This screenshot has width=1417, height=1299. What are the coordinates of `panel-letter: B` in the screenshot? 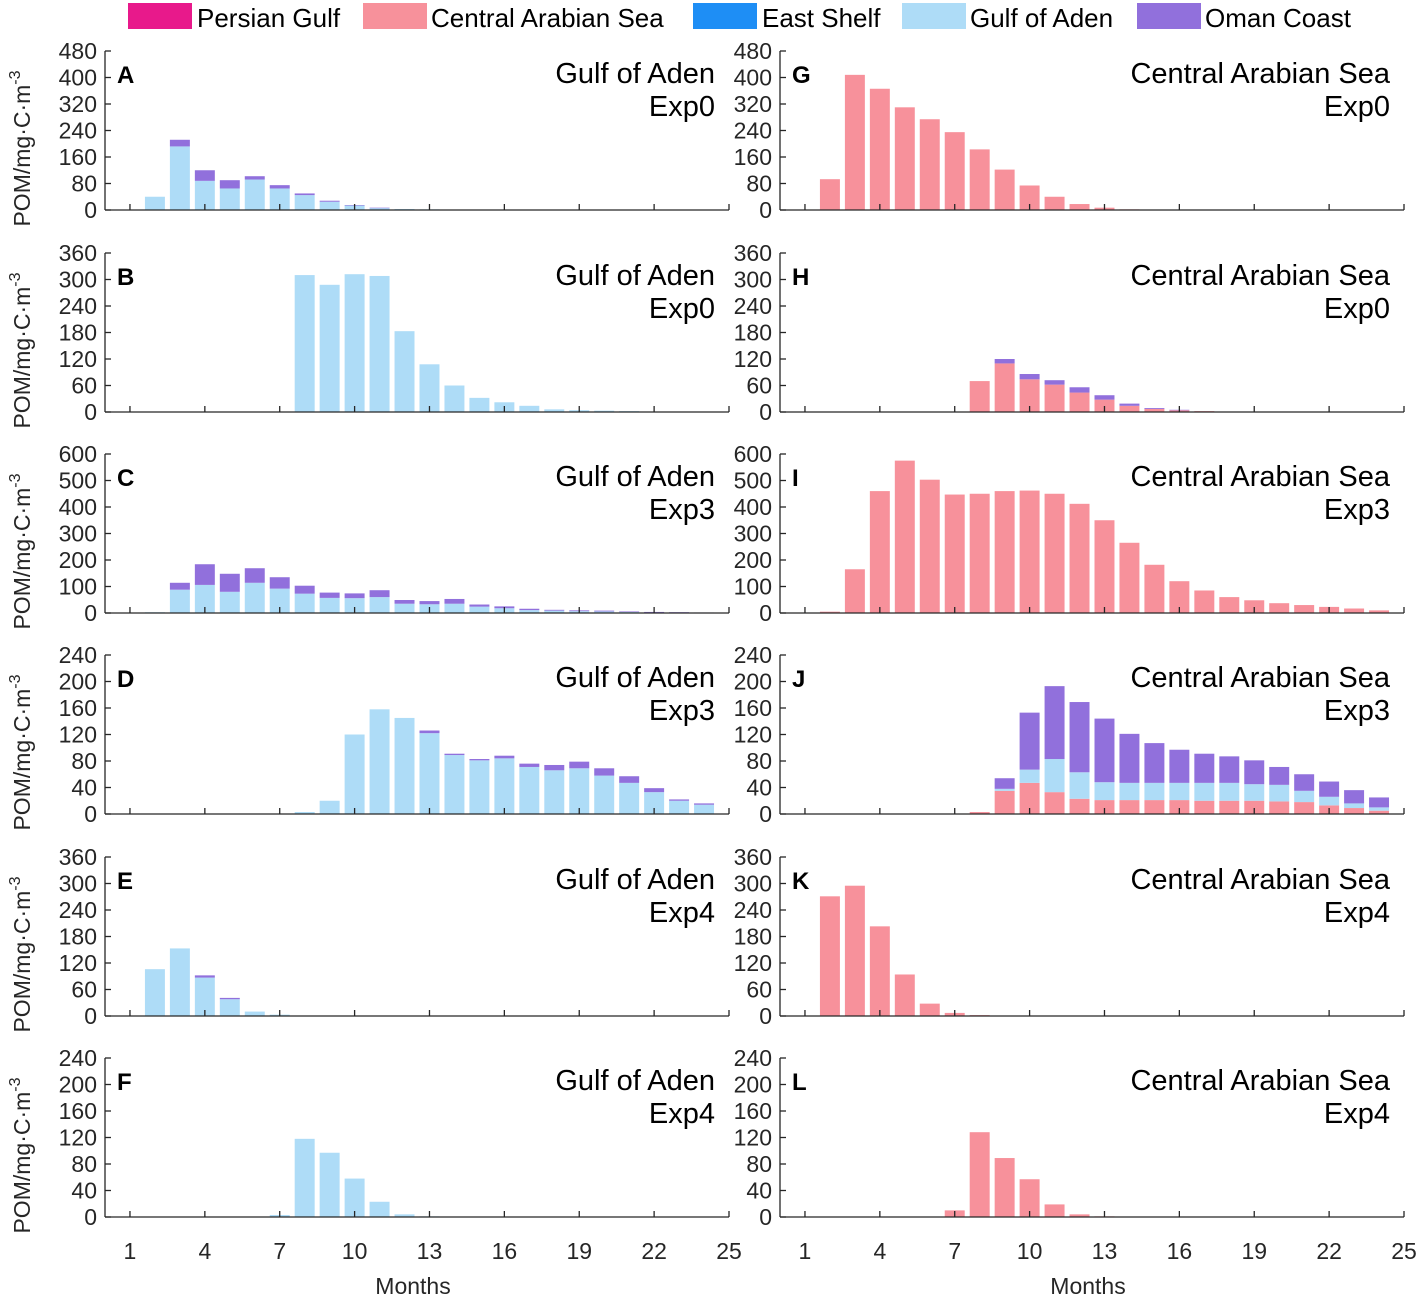 It's located at (125, 277).